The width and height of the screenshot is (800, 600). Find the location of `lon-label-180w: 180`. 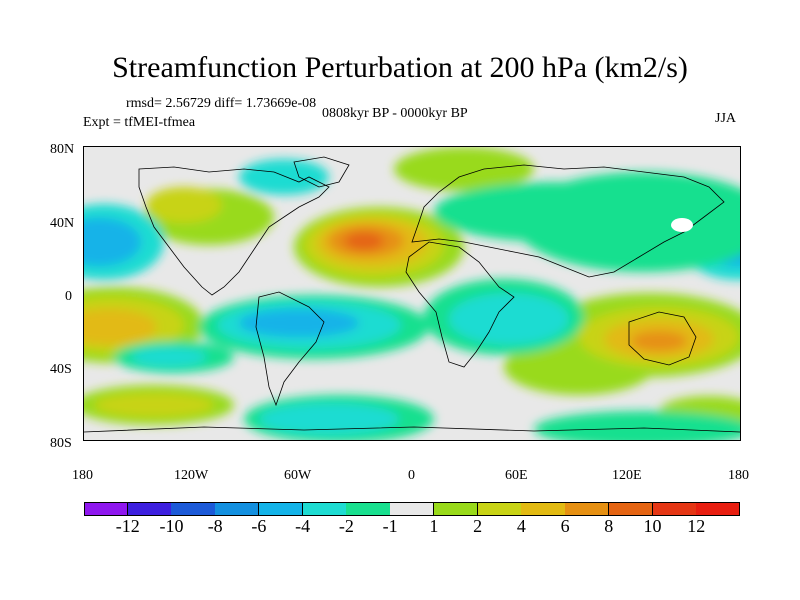

lon-label-180w: 180 is located at coordinates (82, 475).